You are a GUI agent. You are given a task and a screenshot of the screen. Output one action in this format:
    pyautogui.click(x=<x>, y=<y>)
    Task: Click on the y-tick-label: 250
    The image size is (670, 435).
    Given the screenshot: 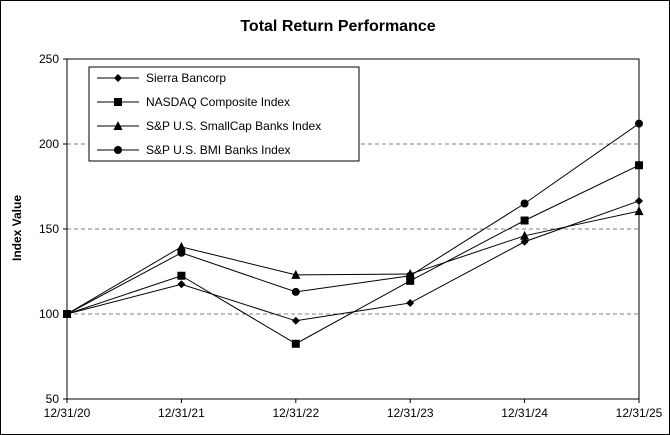 What is the action you would take?
    pyautogui.click(x=49, y=59)
    